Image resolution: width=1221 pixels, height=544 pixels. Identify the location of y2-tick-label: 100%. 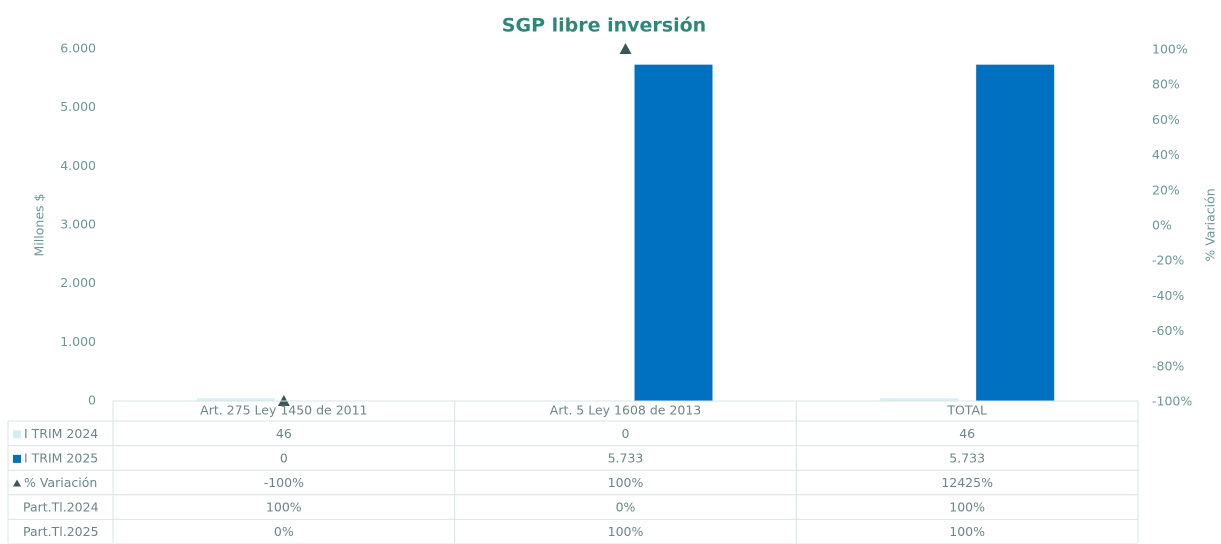
(1170, 49).